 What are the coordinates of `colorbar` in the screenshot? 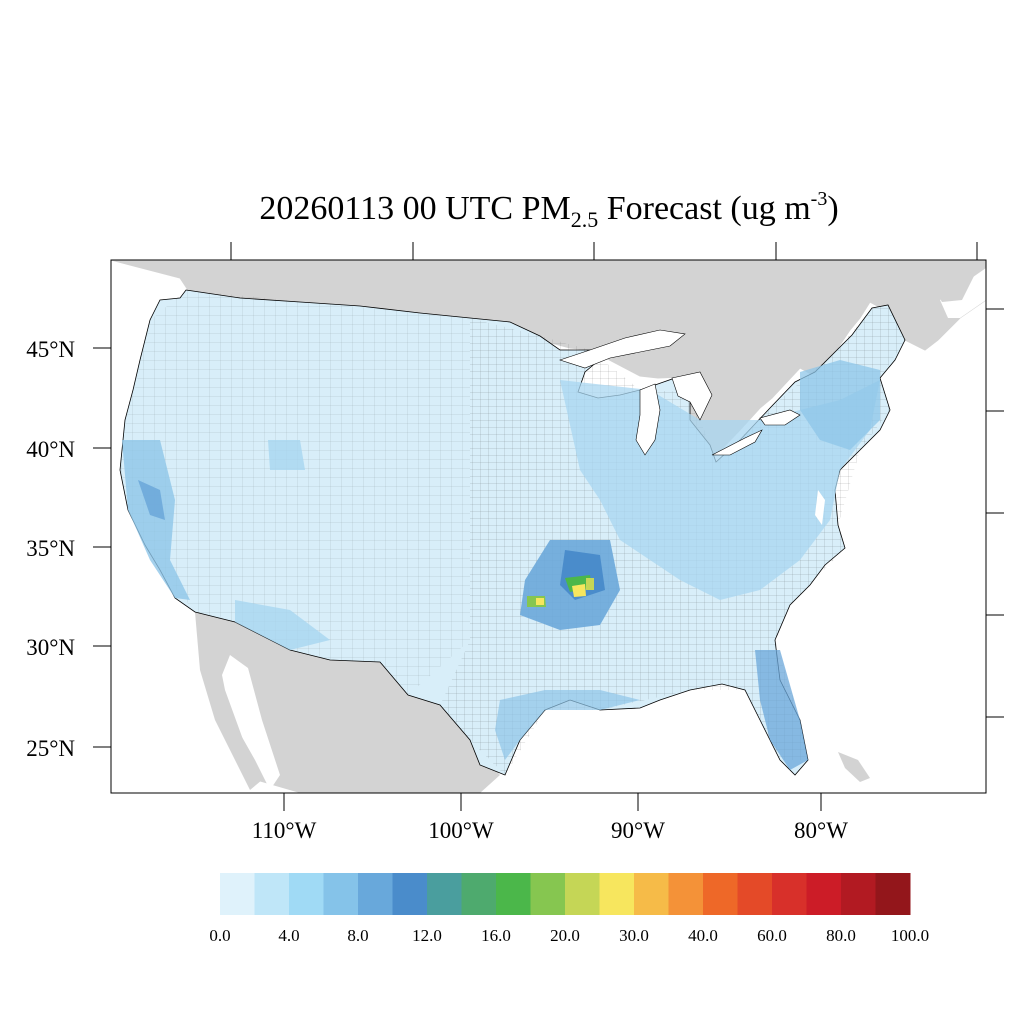 It's located at (565, 894).